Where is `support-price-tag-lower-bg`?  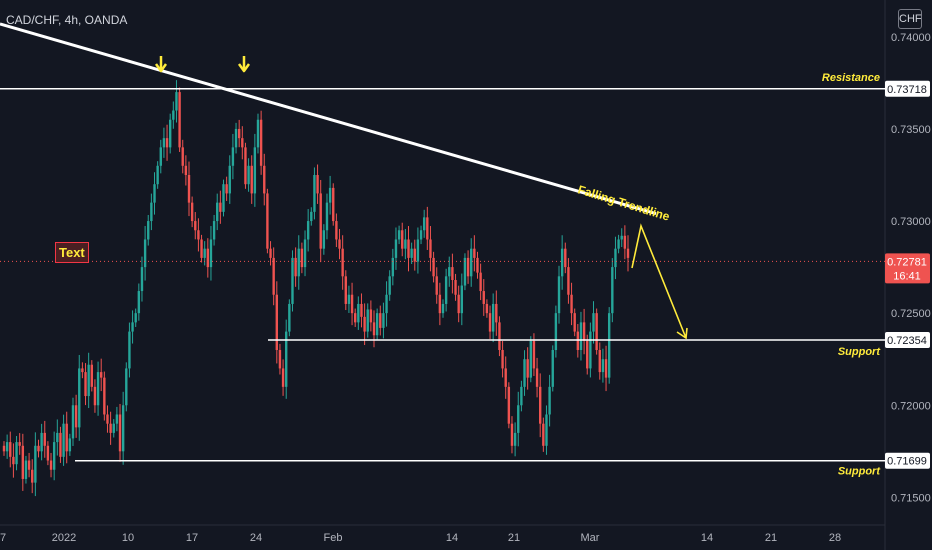 support-price-tag-lower-bg is located at coordinates (907, 460).